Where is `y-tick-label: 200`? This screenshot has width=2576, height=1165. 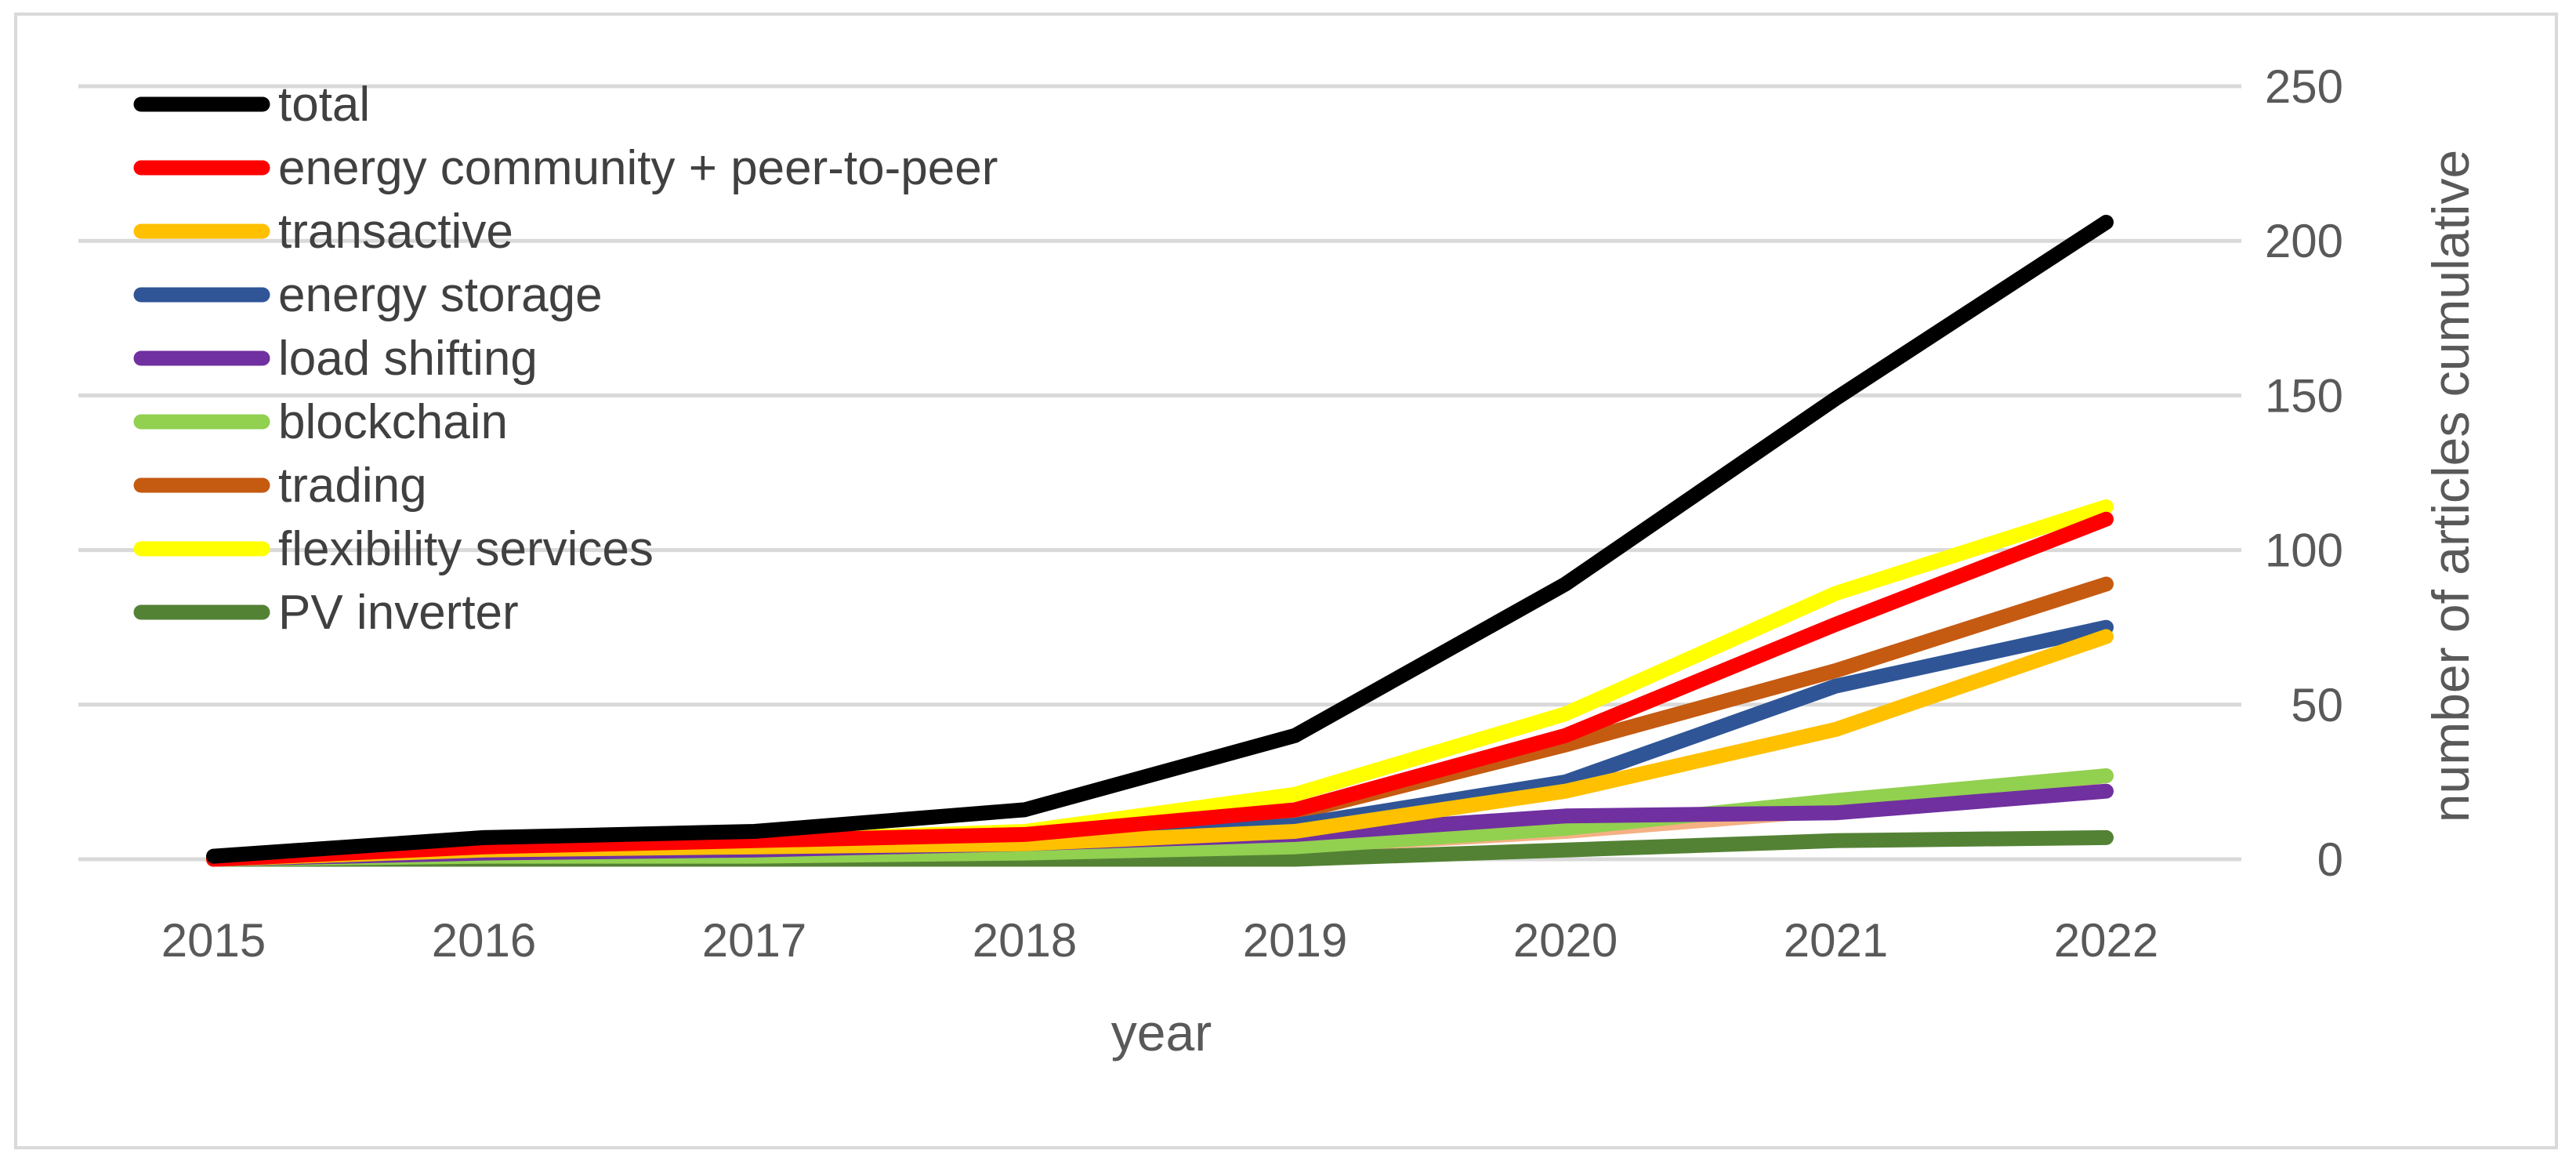 y-tick-label: 200 is located at coordinates (2304, 241).